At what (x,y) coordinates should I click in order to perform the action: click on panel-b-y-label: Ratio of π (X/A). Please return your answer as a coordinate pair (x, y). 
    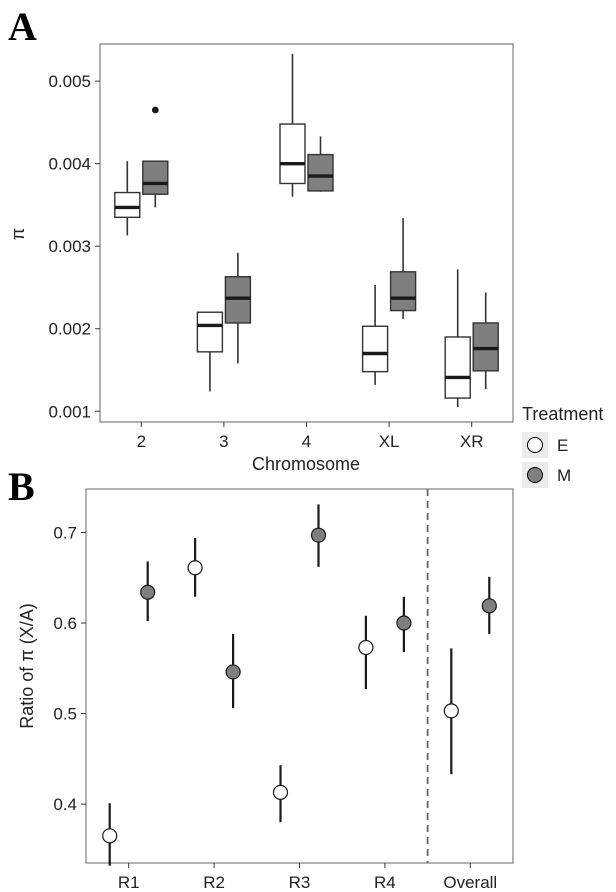
    Looking at the image, I should click on (27, 665).